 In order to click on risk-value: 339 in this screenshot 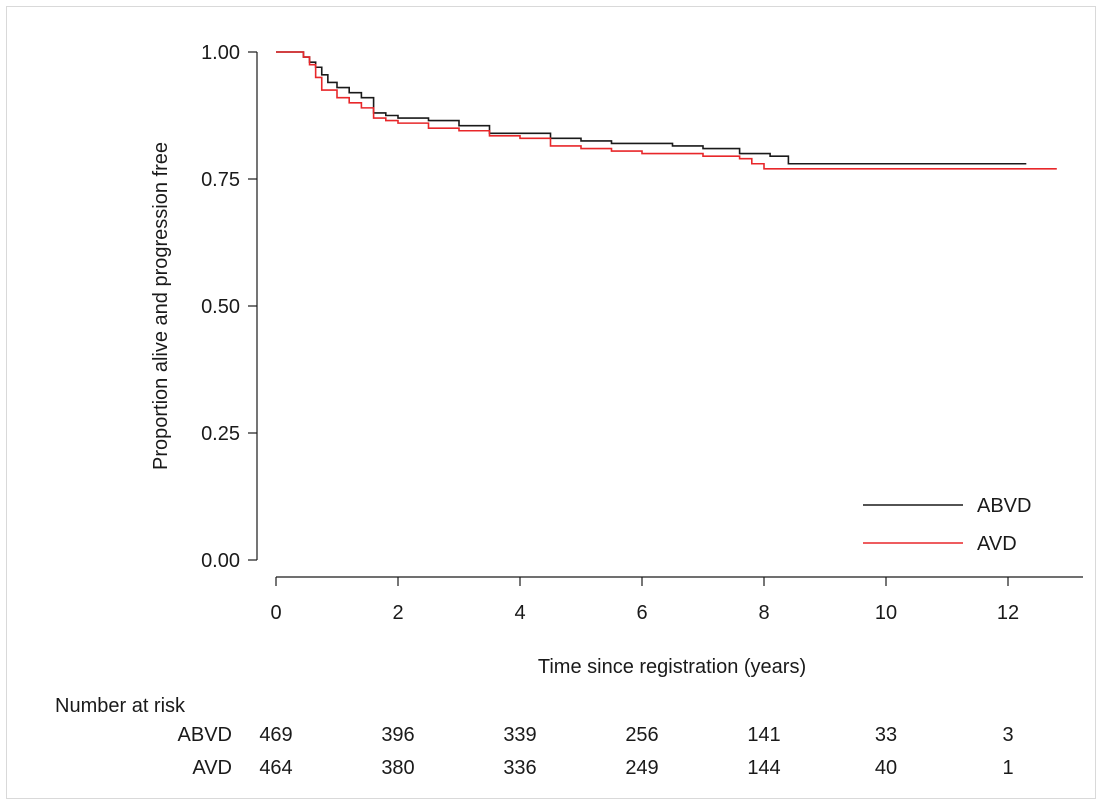, I will do `click(519, 735)`.